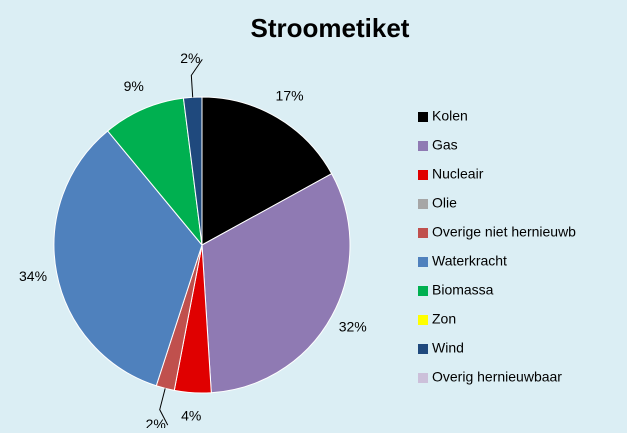  I want to click on legend-label: Zon, so click(444, 319).